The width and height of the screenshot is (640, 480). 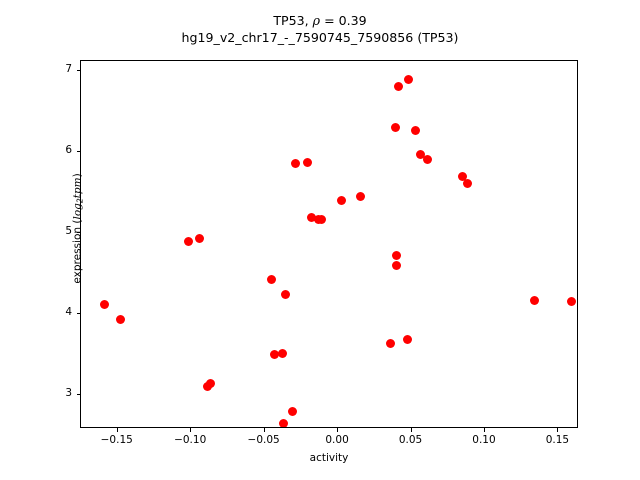 What do you see at coordinates (263, 440) in the screenshot?
I see `x-tick-label: −0.05` at bounding box center [263, 440].